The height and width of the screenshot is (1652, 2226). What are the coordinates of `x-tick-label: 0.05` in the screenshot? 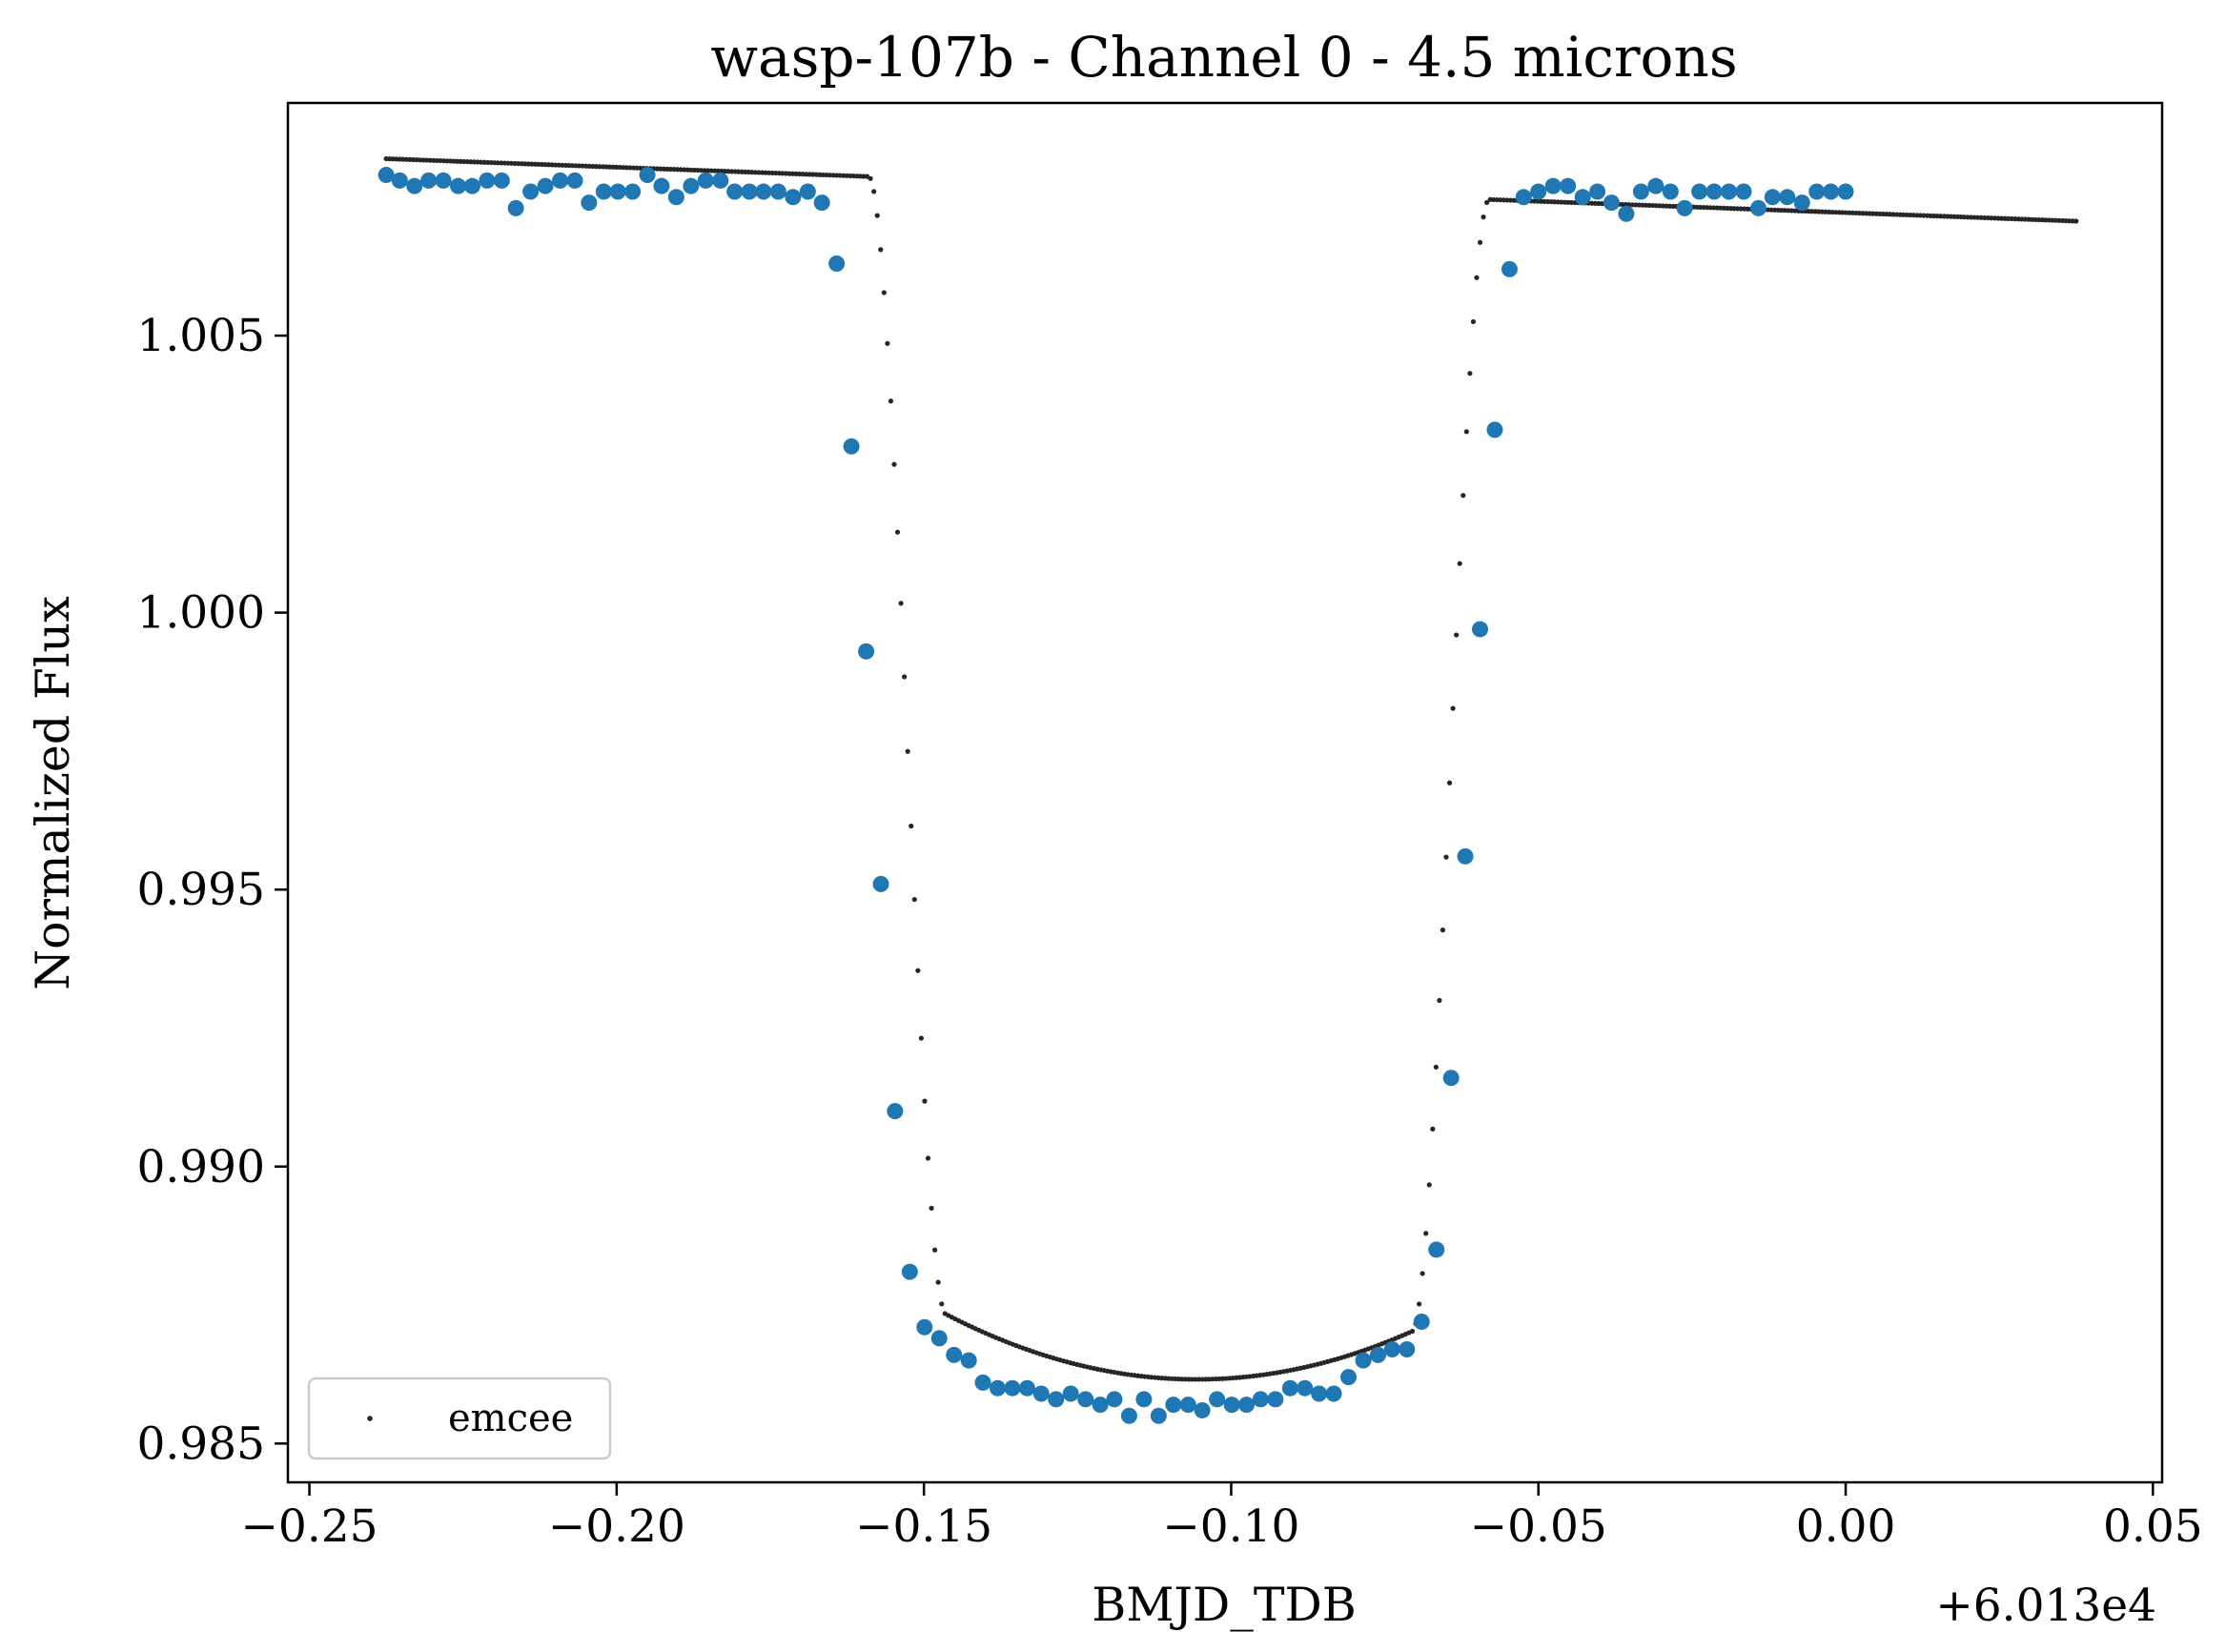 It's located at (2153, 1526).